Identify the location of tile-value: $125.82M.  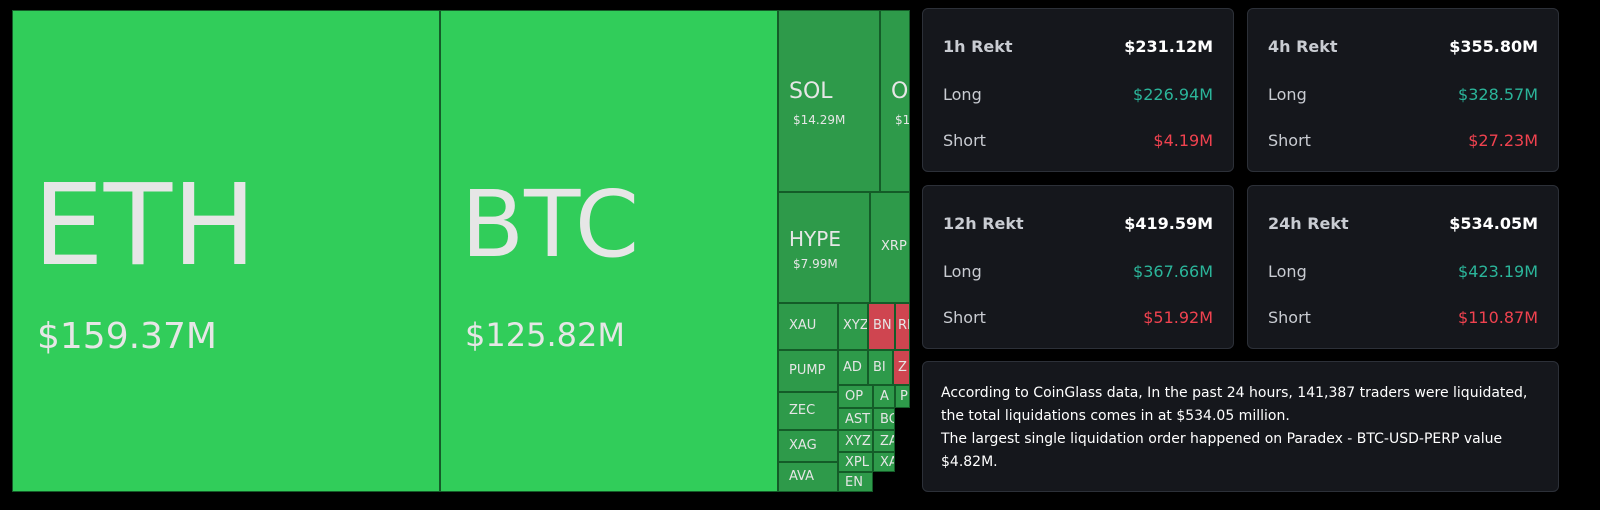
(545, 335).